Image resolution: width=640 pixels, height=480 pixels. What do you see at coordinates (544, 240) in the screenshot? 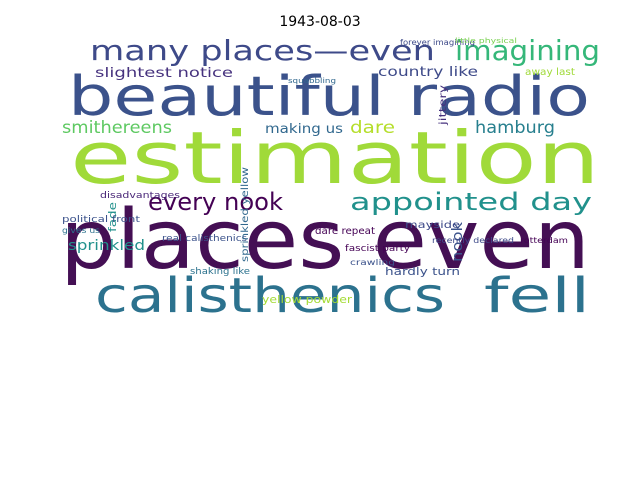
I see `word: rotterdam` at bounding box center [544, 240].